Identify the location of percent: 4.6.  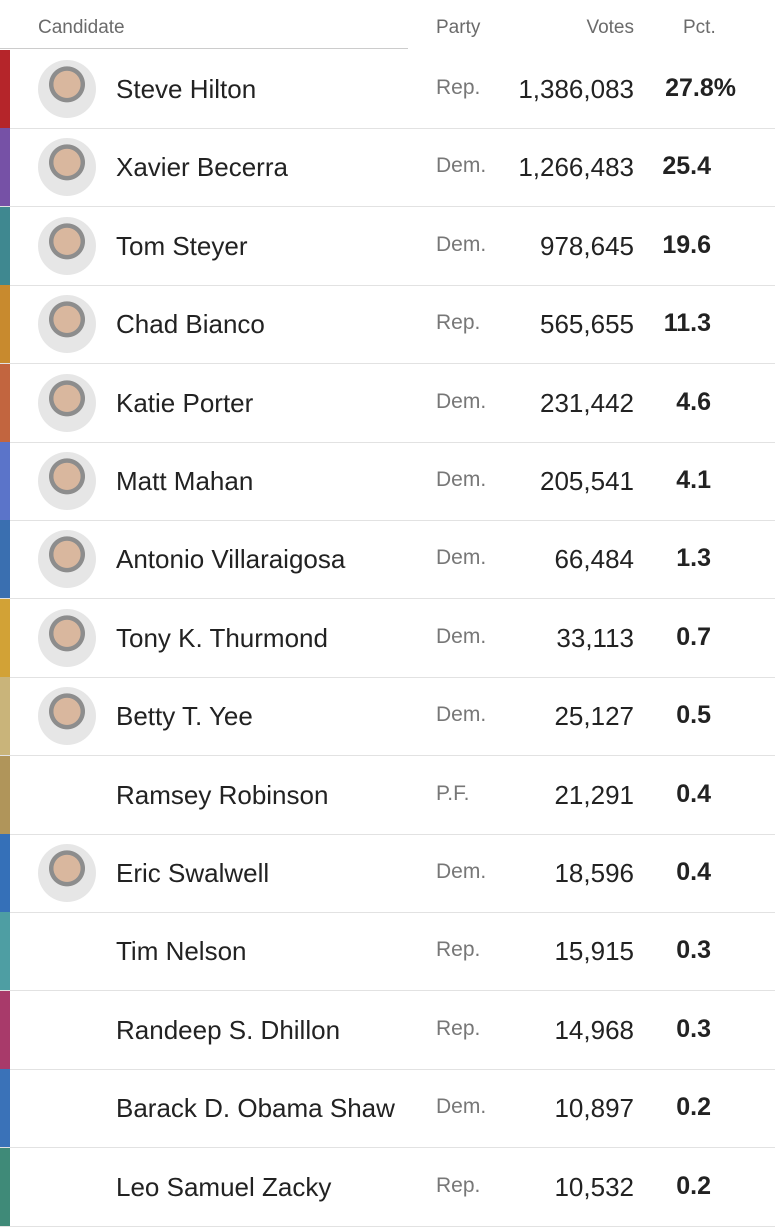
(693, 401).